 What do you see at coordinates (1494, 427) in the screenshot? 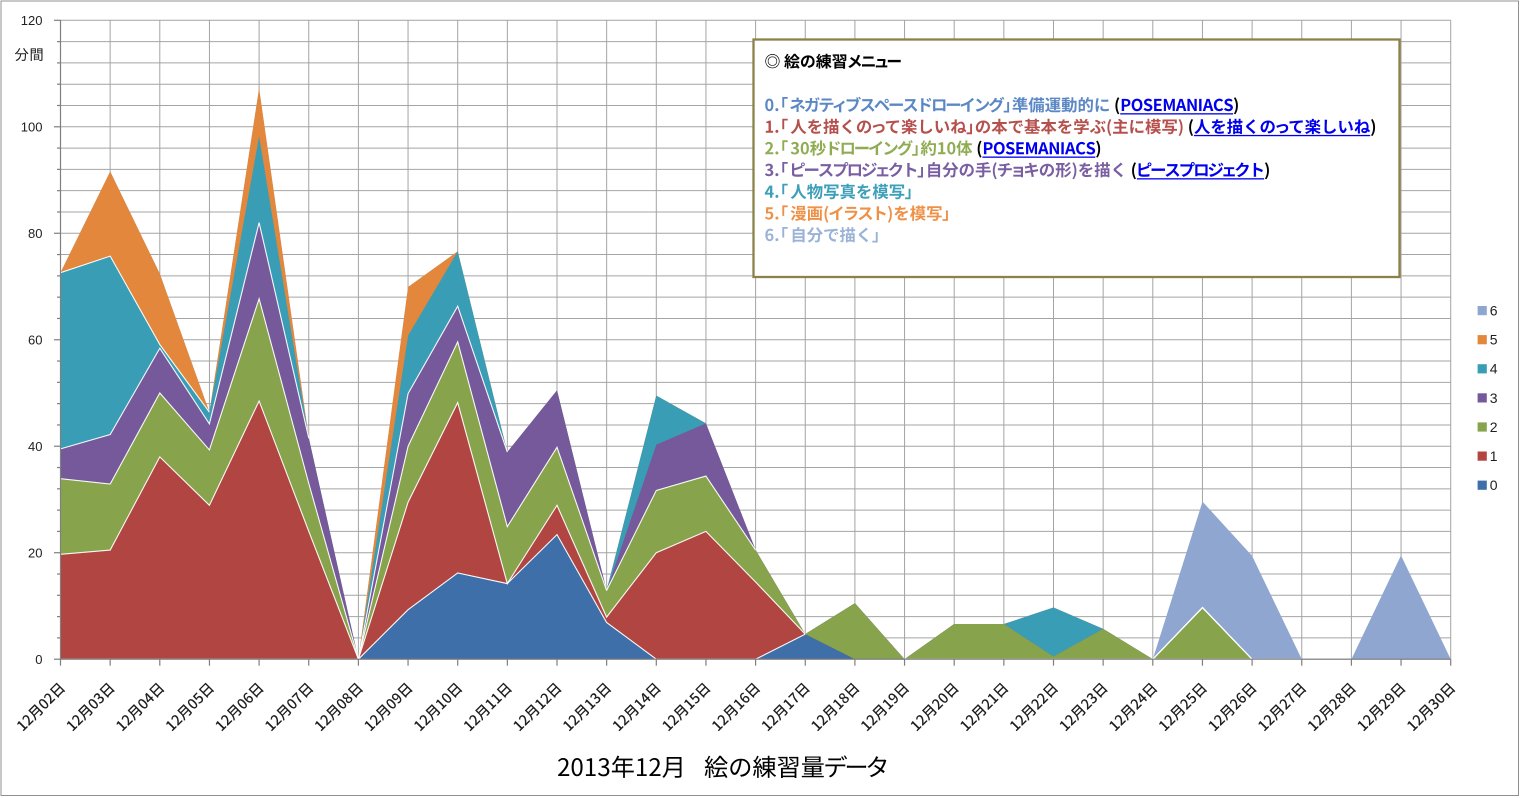
I see `svg-text: 2` at bounding box center [1494, 427].